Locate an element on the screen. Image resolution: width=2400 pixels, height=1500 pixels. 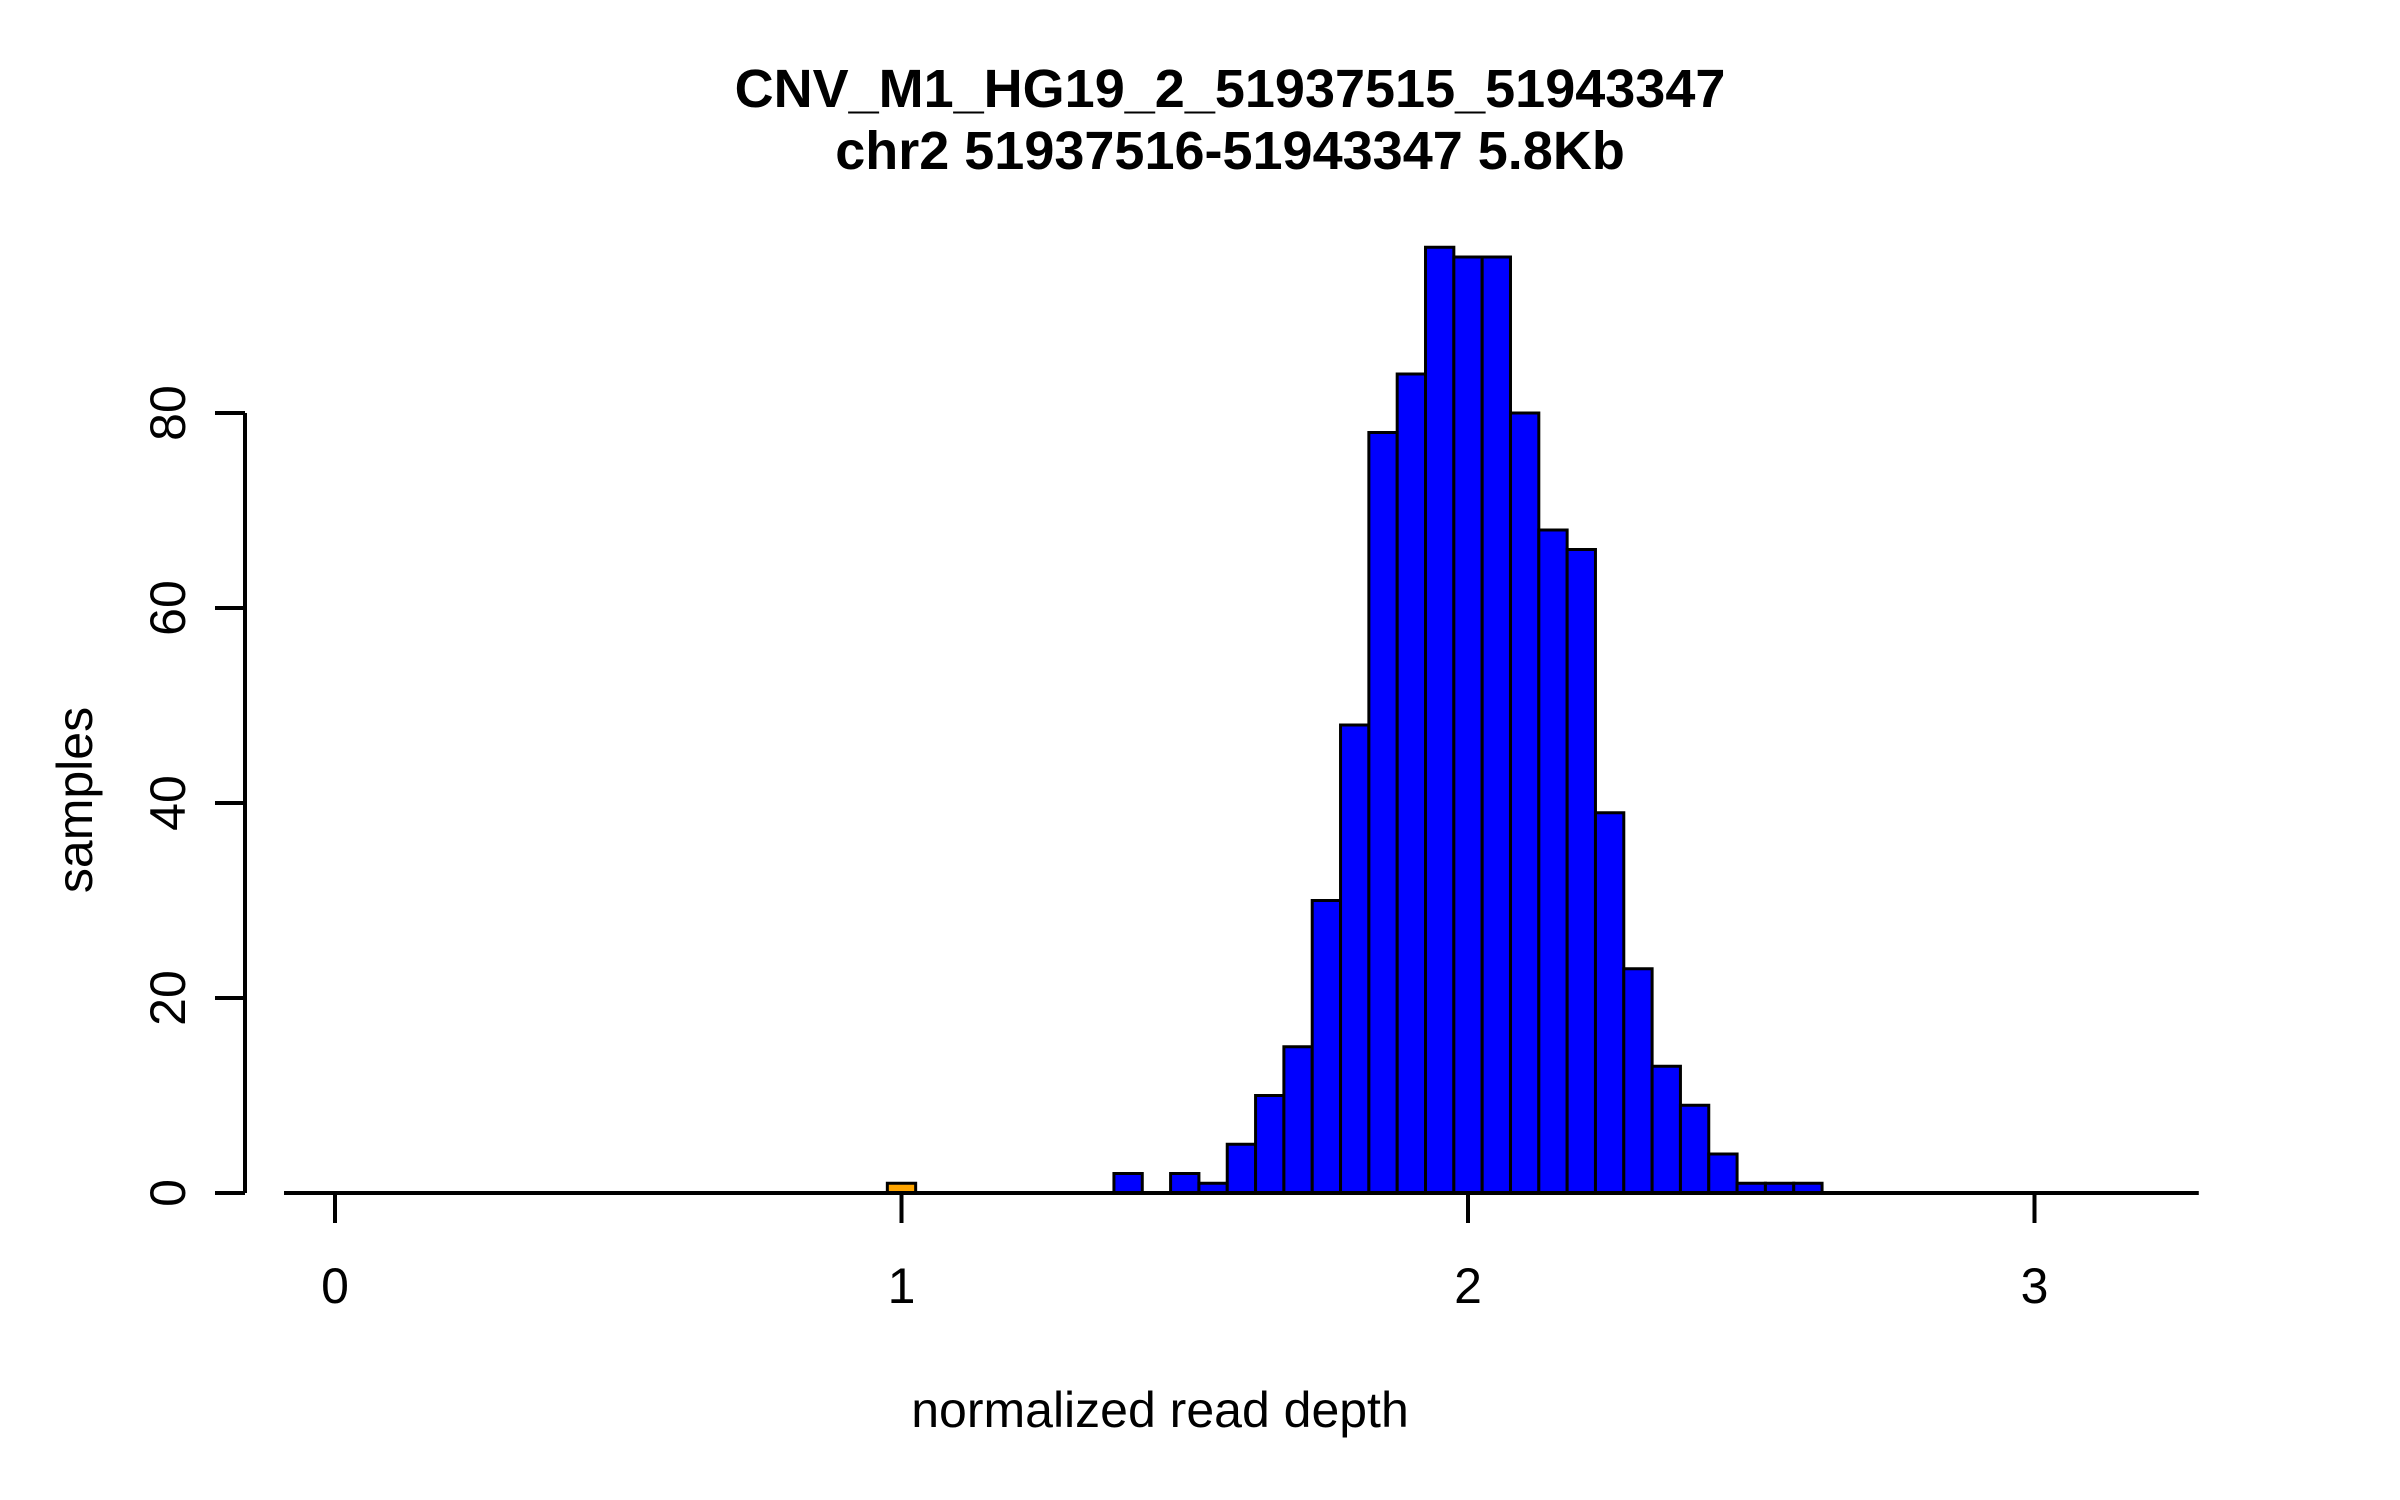
x-axis-label: normalized read depth is located at coordinates (1160, 1410).